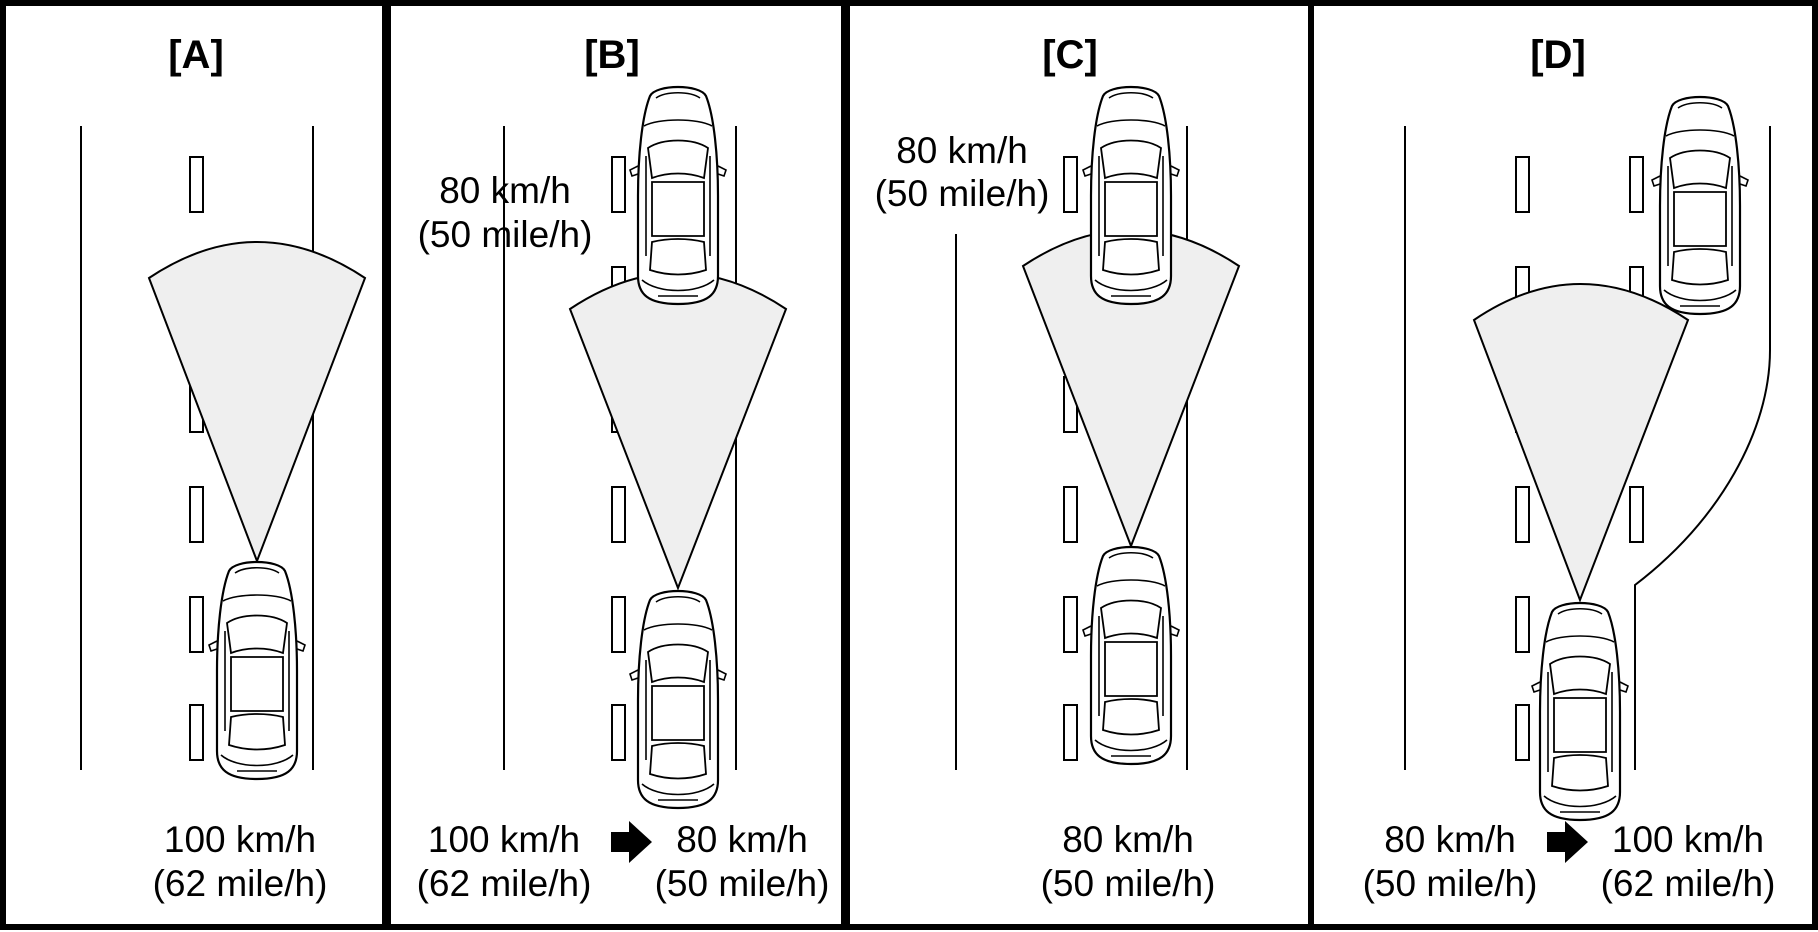 The height and width of the screenshot is (932, 1818). I want to click on panel-d-from-speed-kmh: 80 km/h, so click(1450, 839).